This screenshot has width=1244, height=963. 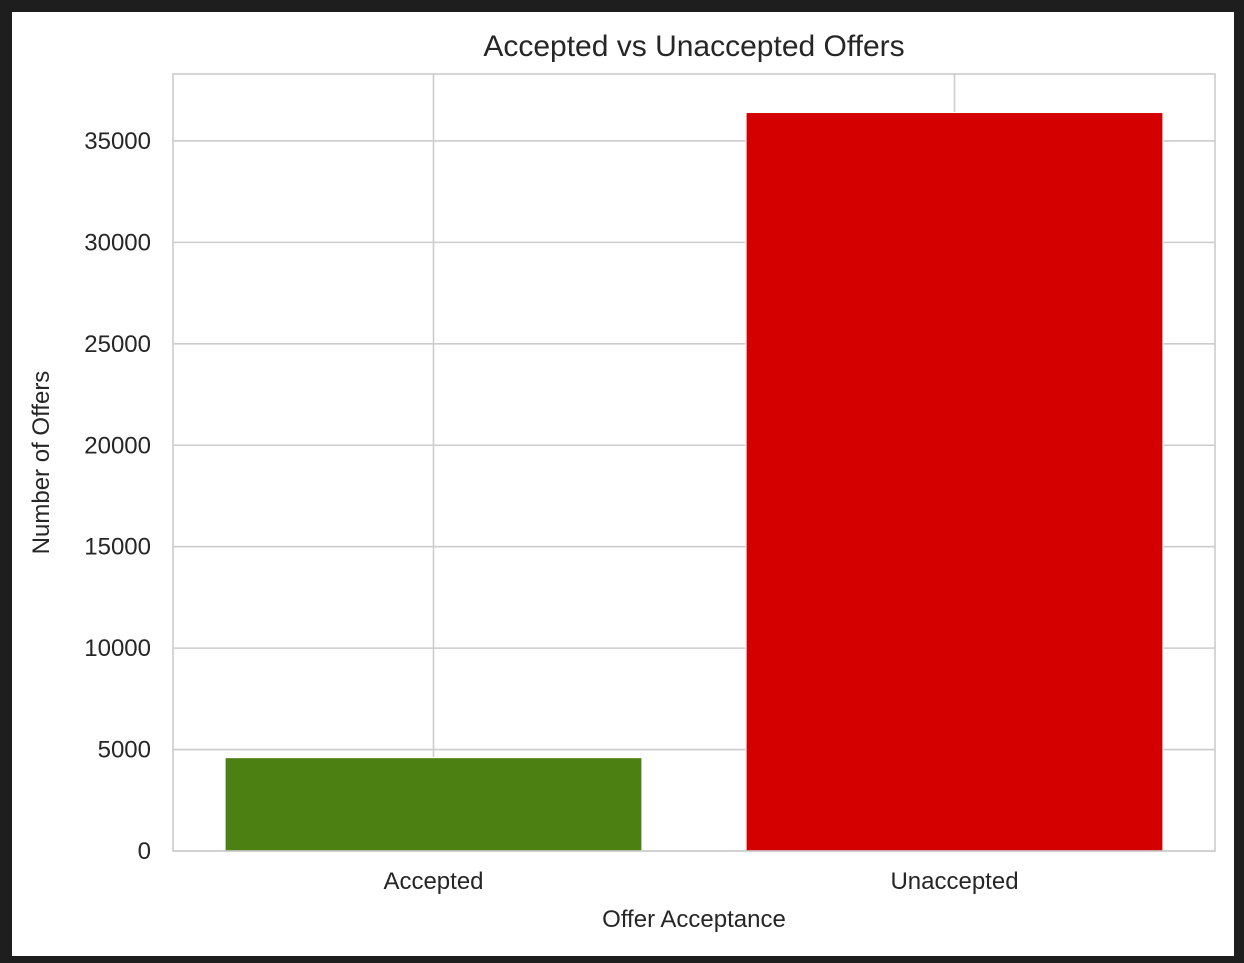 What do you see at coordinates (700, 881) in the screenshot?
I see `x-tick-labels: Accepted Unaccepted` at bounding box center [700, 881].